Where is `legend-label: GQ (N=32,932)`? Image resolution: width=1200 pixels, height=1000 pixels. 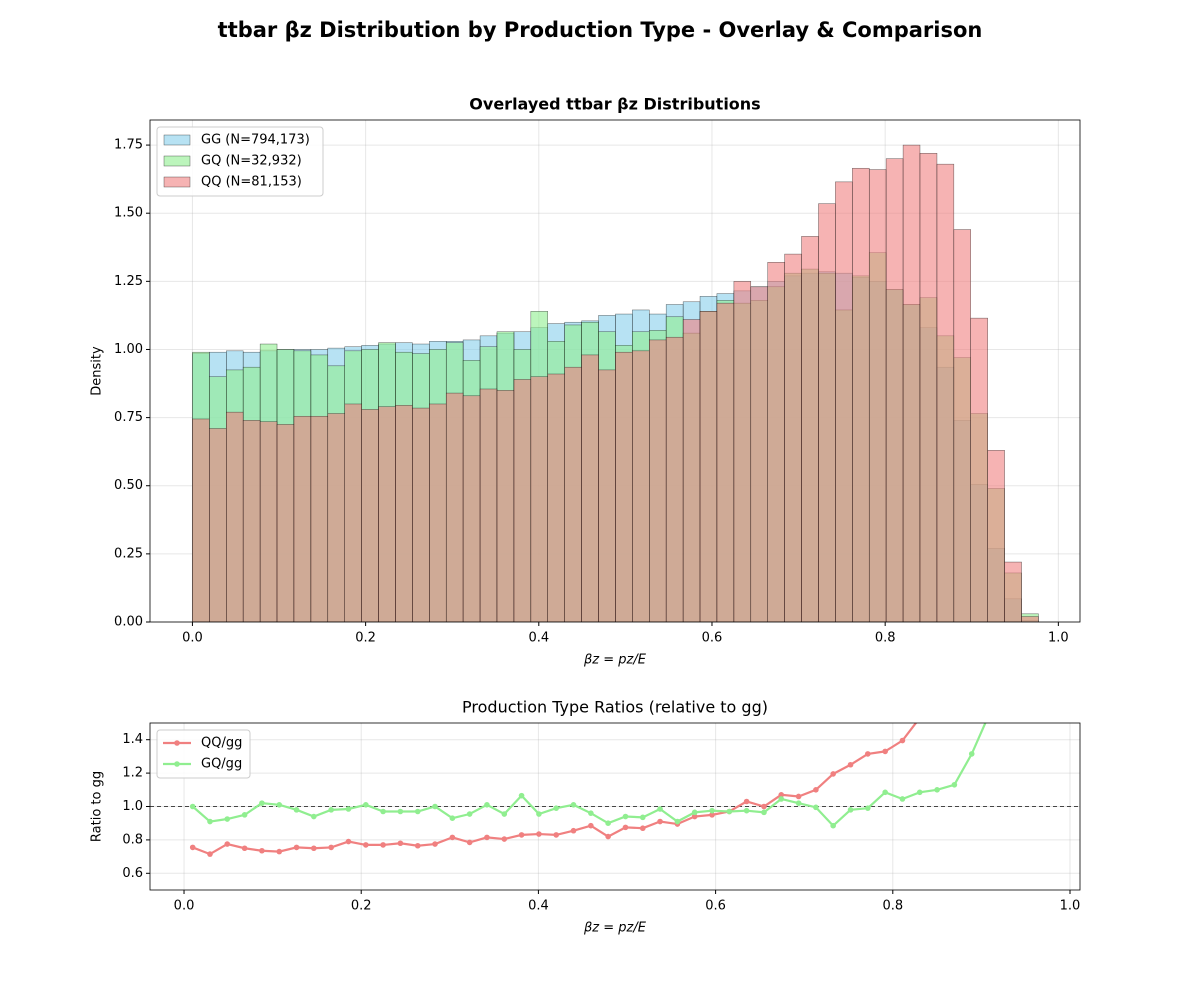
legend-label: GQ (N=32,932) is located at coordinates (251, 161).